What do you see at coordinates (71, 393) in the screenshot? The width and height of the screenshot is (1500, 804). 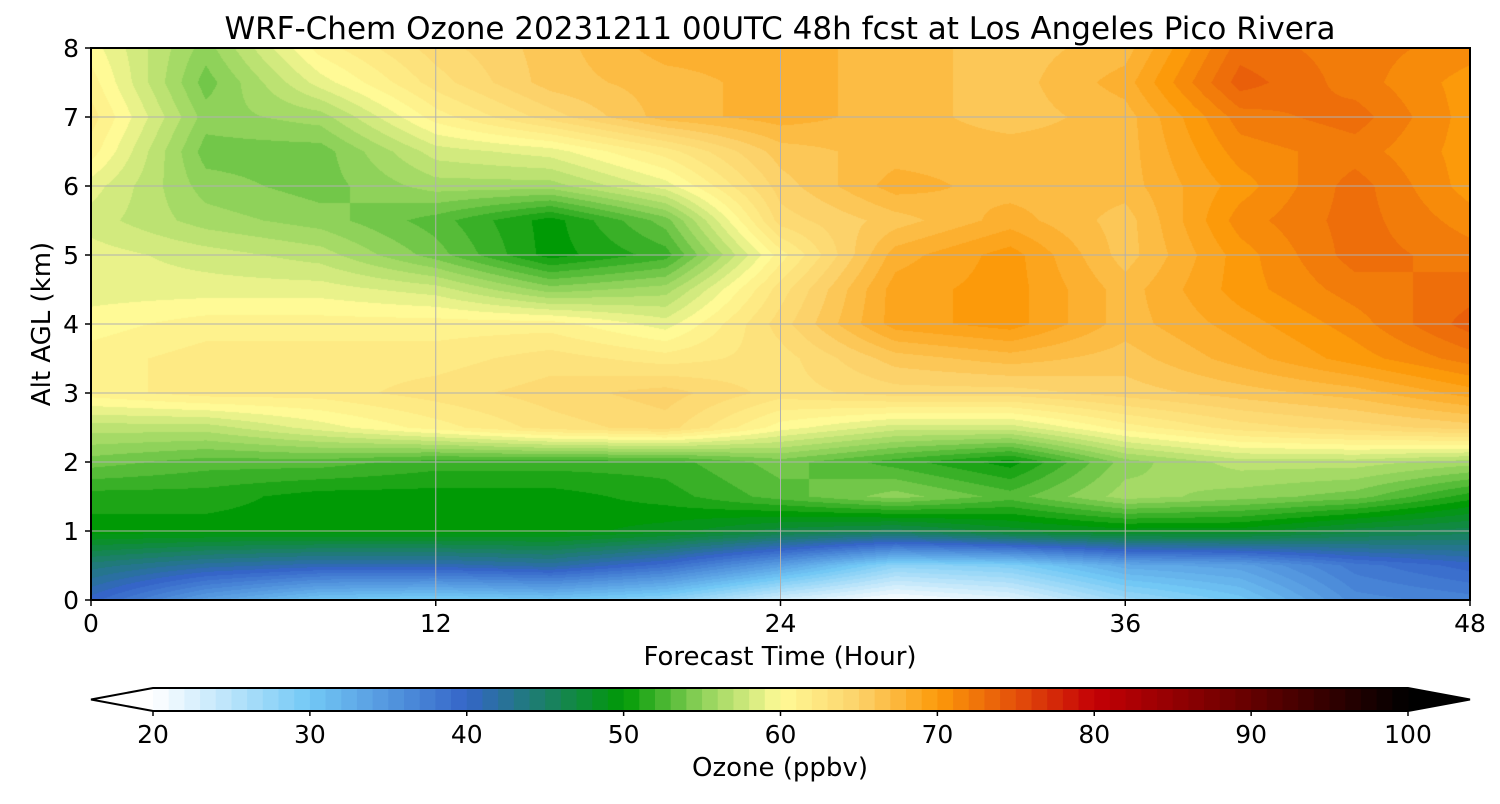 I see `y-tick-label: 3` at bounding box center [71, 393].